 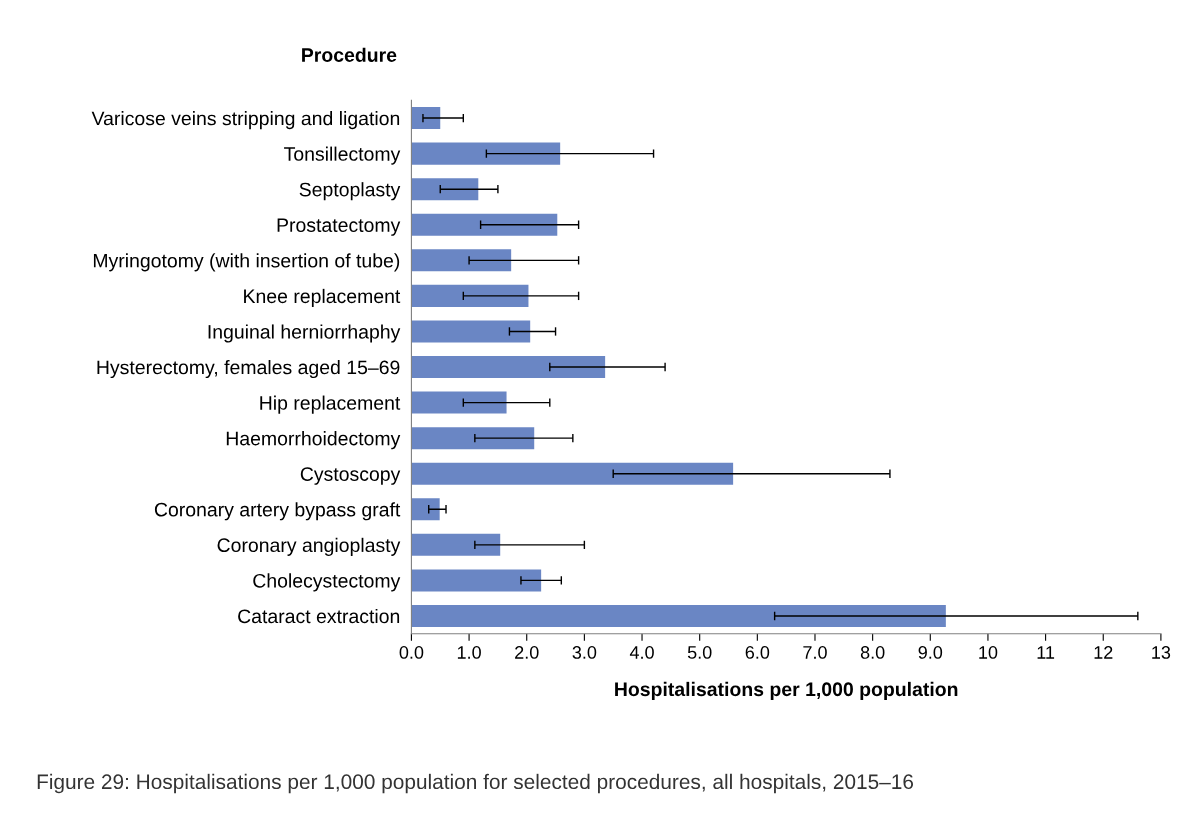 I want to click on y-axis-title: Procedure, so click(x=349, y=54).